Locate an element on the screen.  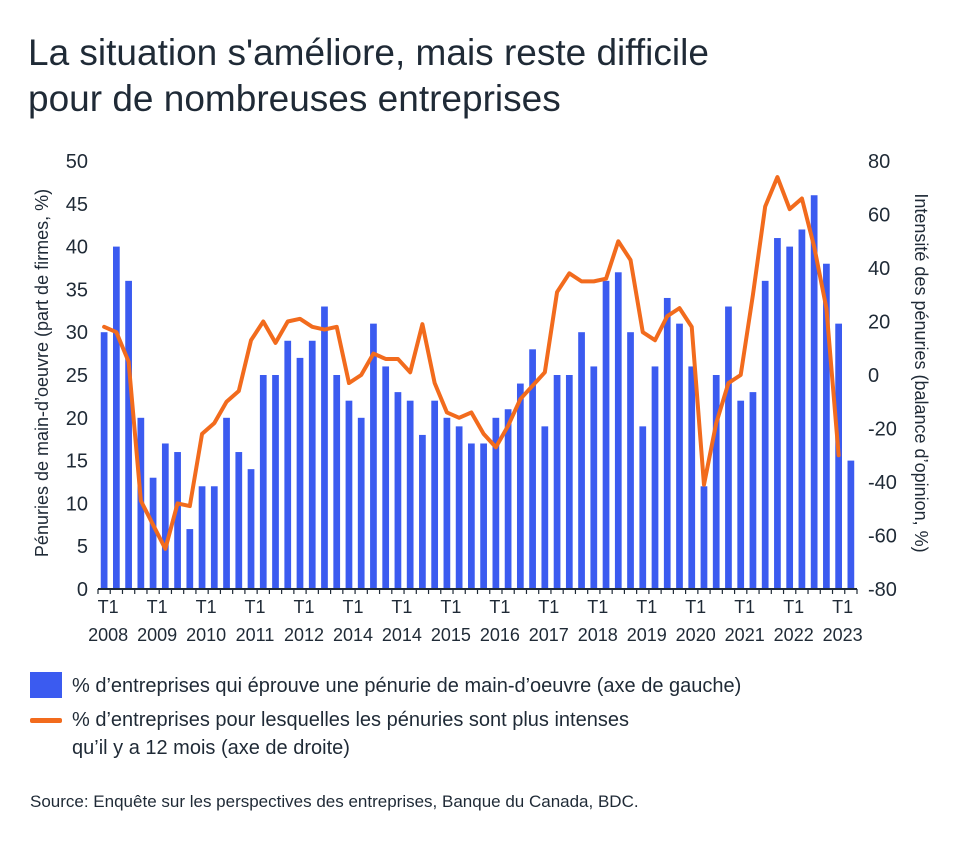
y-tick-right: 60 is located at coordinates (879, 216).